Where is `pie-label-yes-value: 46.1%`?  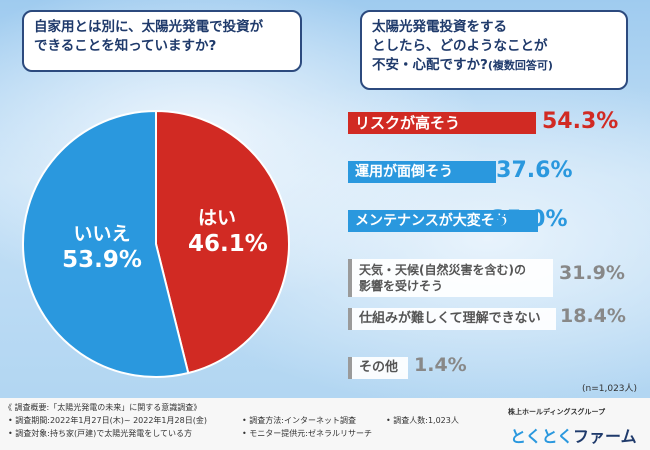 pie-label-yes-value: 46.1% is located at coordinates (228, 244).